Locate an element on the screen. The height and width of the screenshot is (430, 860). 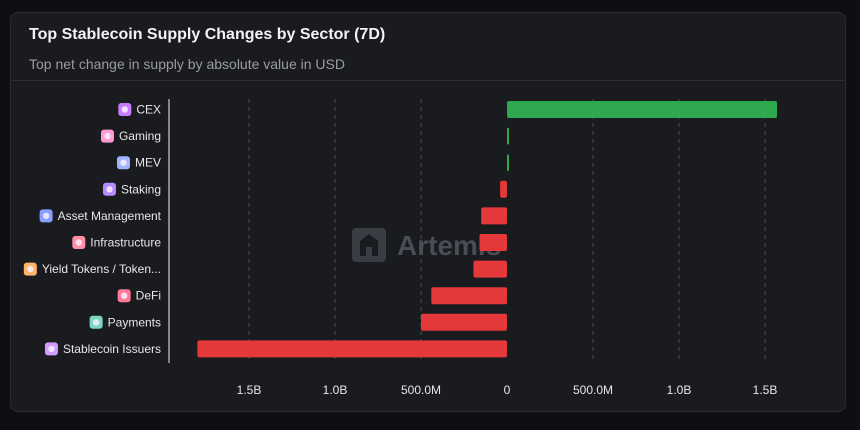
yield-tokens-icon is located at coordinates (30, 269).